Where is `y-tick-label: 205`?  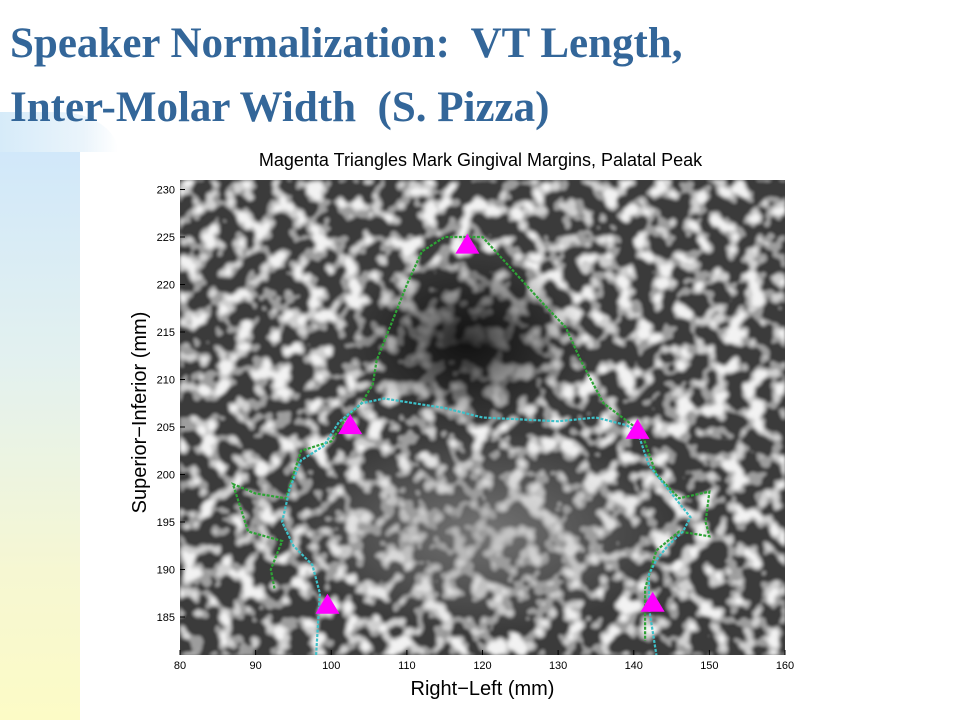 y-tick-label: 205 is located at coordinates (166, 428).